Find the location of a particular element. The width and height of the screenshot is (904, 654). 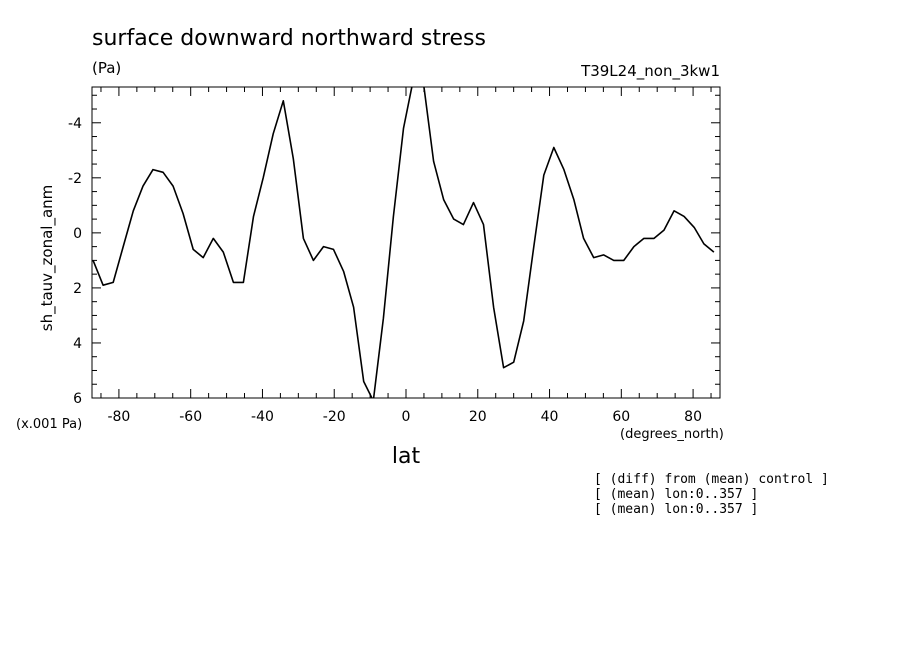

x-tick-label: -40 is located at coordinates (262, 417).